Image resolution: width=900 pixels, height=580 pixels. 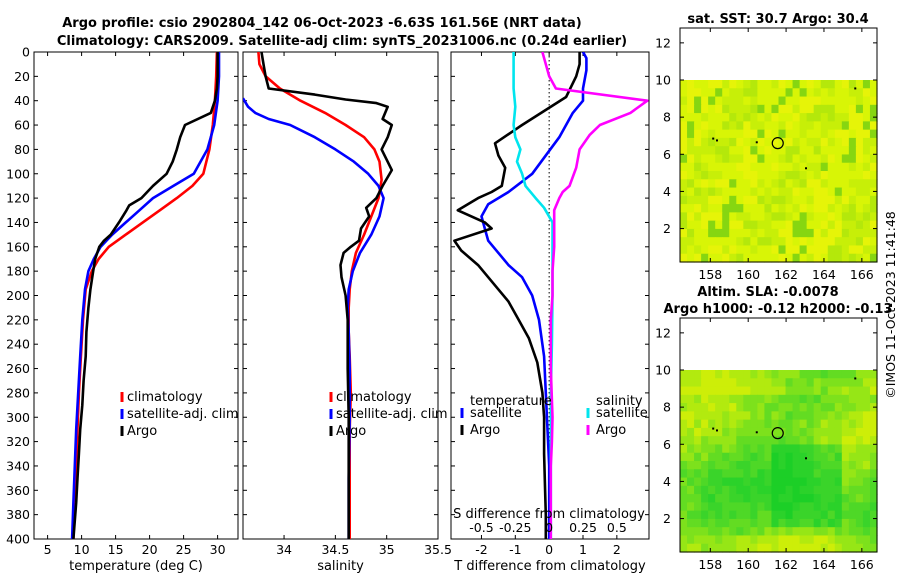 What do you see at coordinates (18, 441) in the screenshot?
I see `y-tick-label: 320` at bounding box center [18, 441].